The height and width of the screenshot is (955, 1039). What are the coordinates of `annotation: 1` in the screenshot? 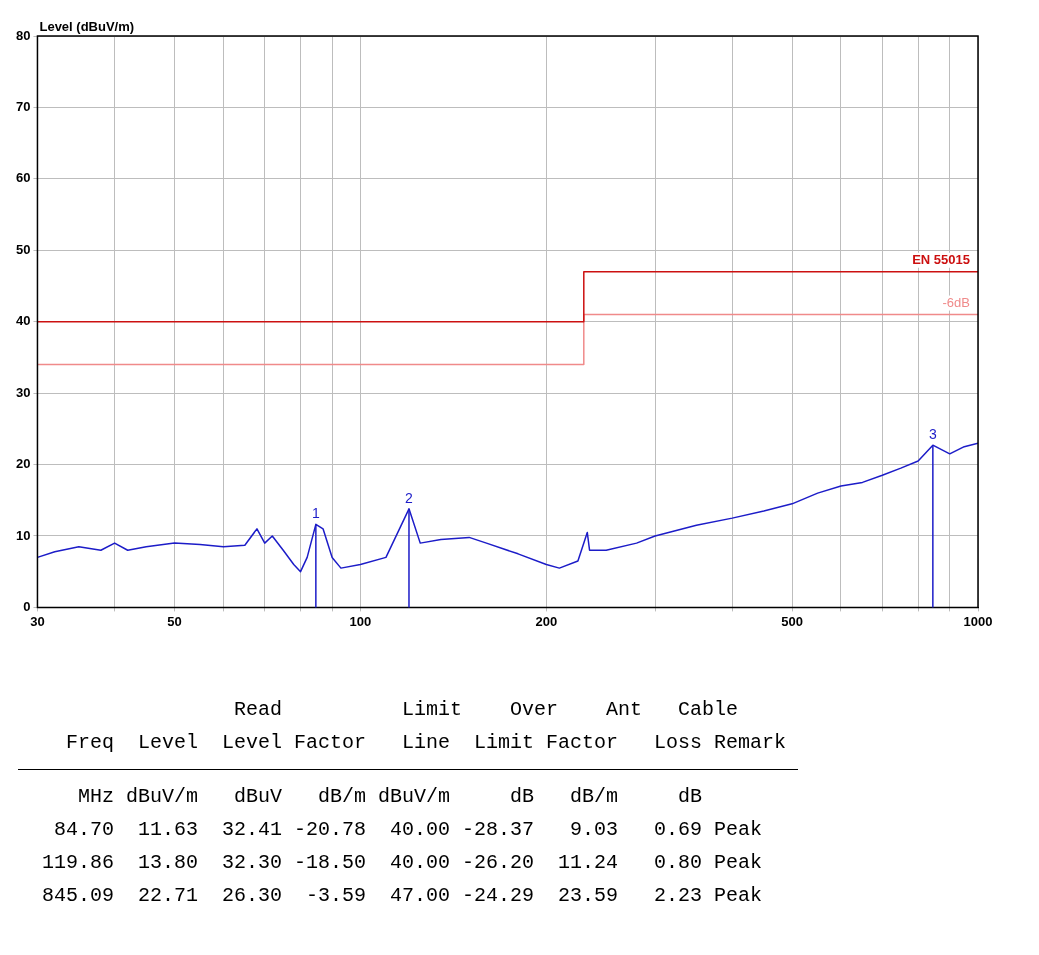 It's located at (315, 513).